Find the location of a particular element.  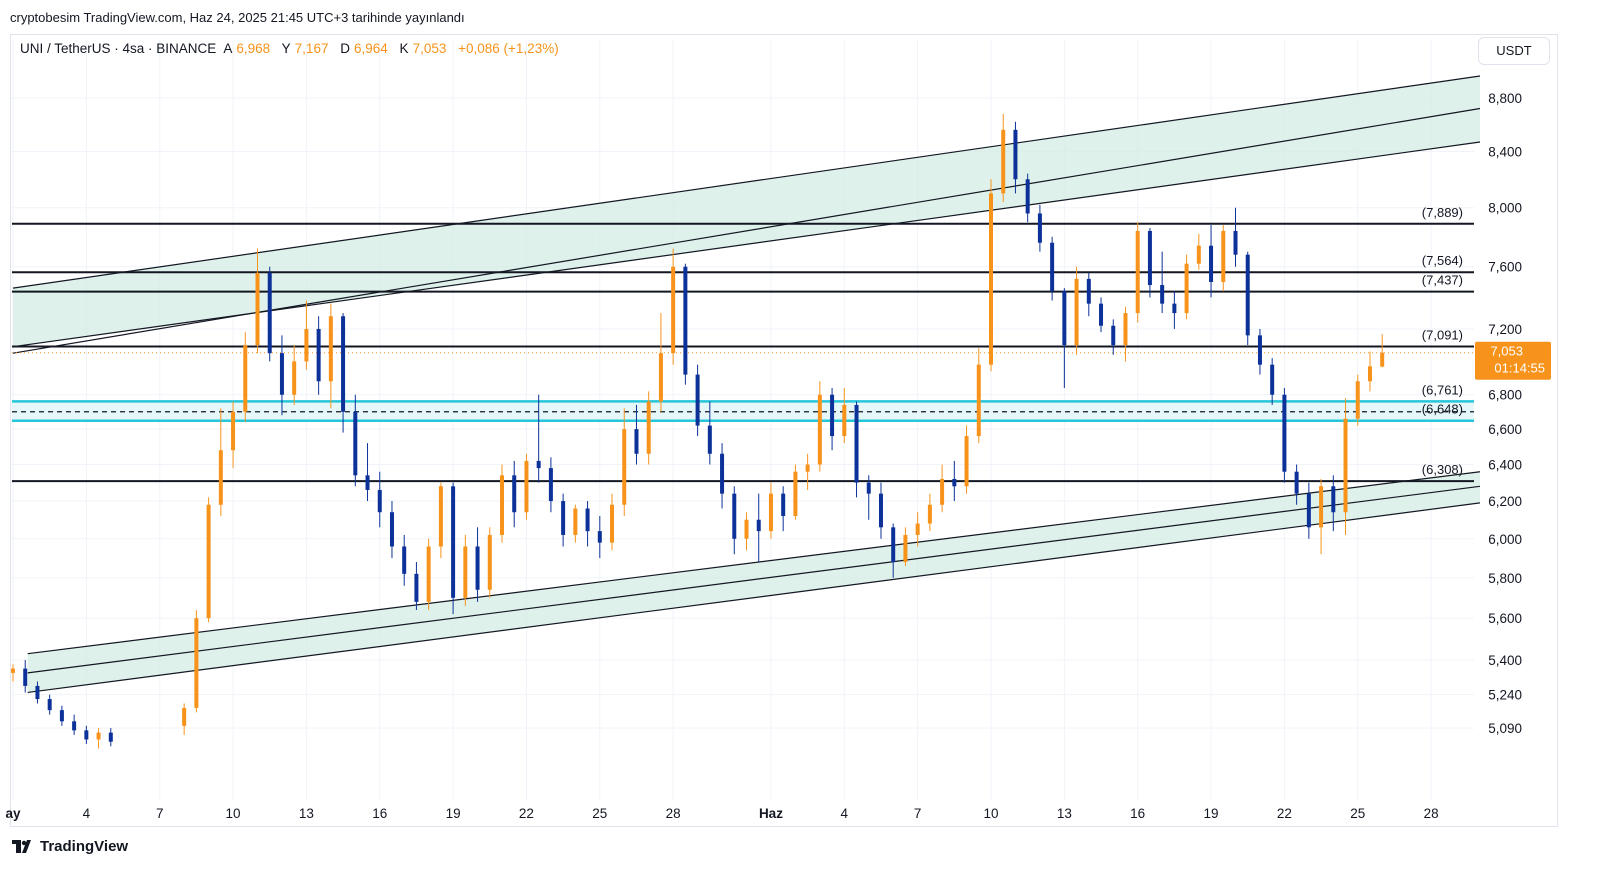

level-label: (7,564) is located at coordinates (1442, 260).